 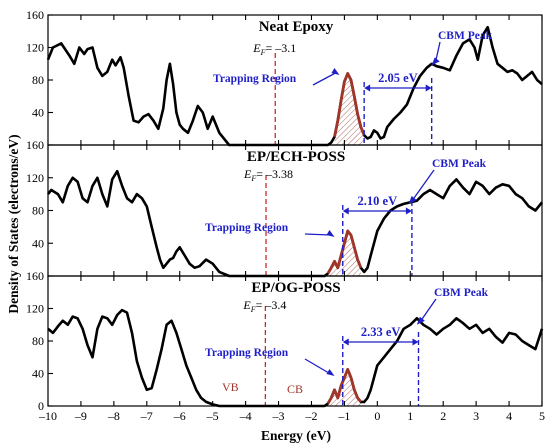 I want to click on trapping-region-fill, so click(x=349, y=109).